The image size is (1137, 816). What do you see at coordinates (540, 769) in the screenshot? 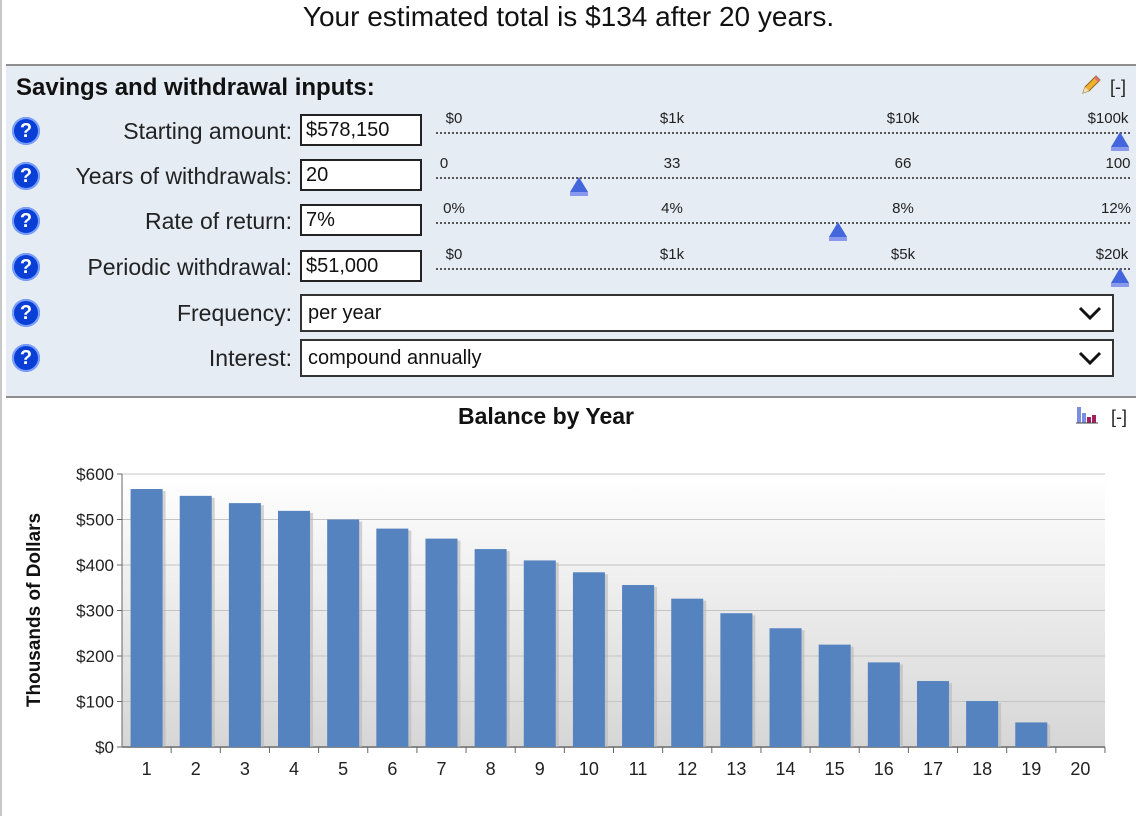
I see `x-tick-label: 9` at bounding box center [540, 769].